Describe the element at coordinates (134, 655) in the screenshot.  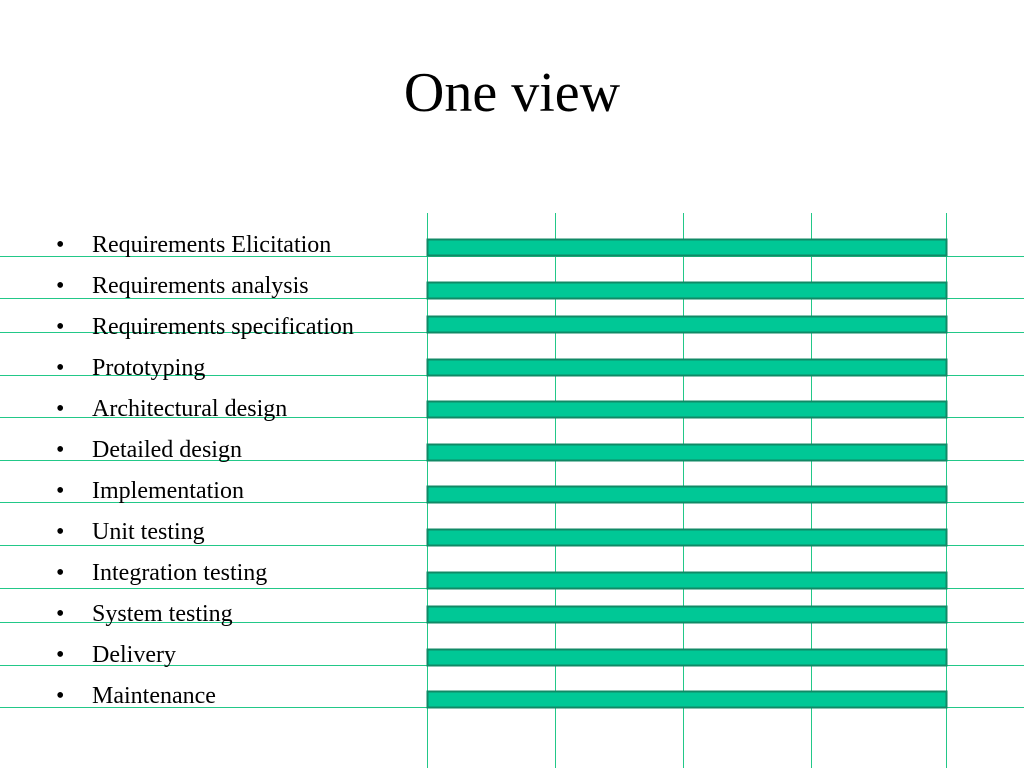
I see `activity-label: Delivery` at that location.